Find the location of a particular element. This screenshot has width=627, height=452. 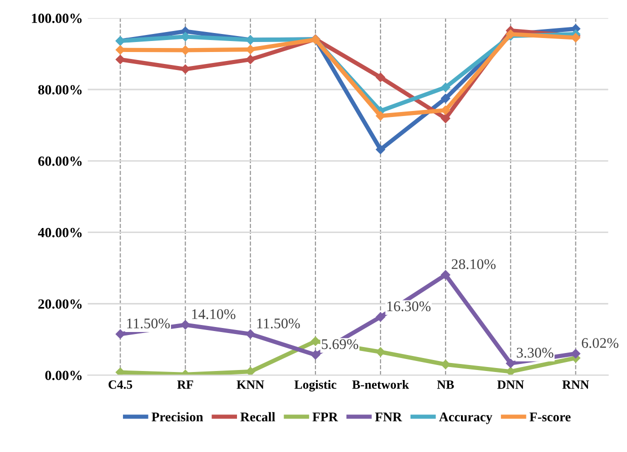

x-tick-label: RF is located at coordinates (185, 384).